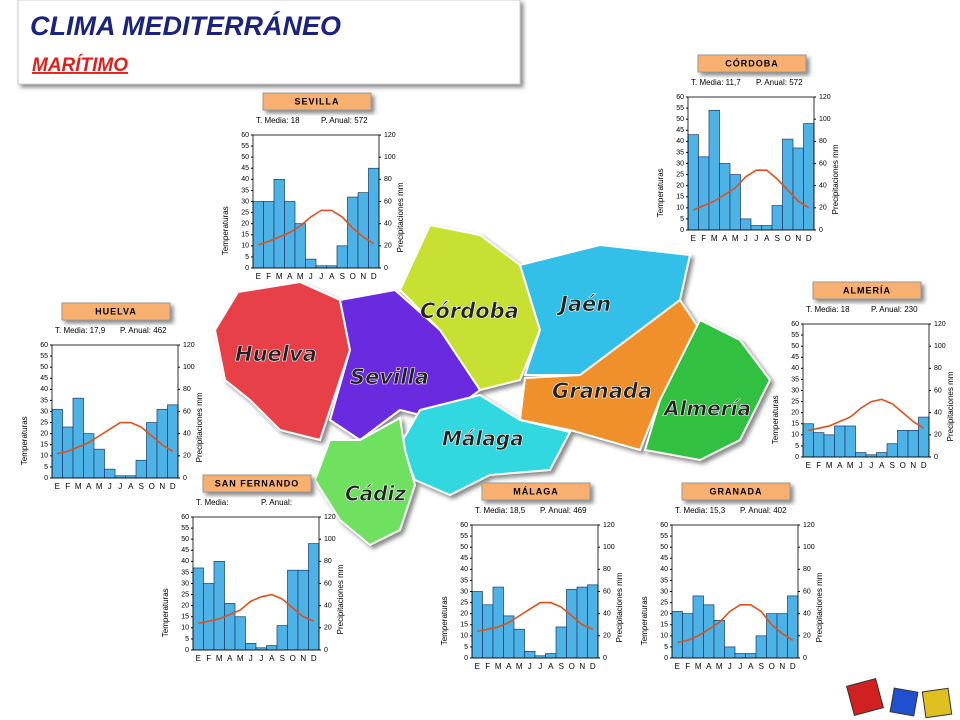 The width and height of the screenshot is (960, 720). What do you see at coordinates (751, 190) in the screenshot?
I see `temp-line` at bounding box center [751, 190].